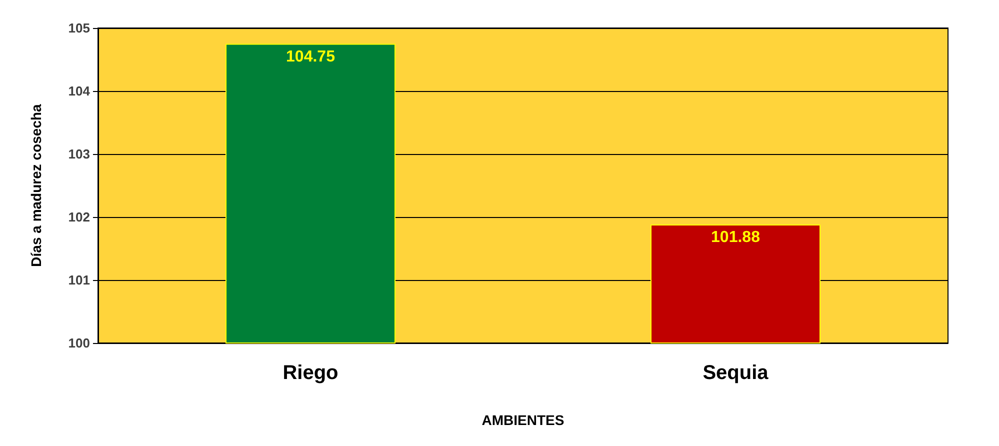  I want to click on y-tick-label: 103, so click(79, 154).